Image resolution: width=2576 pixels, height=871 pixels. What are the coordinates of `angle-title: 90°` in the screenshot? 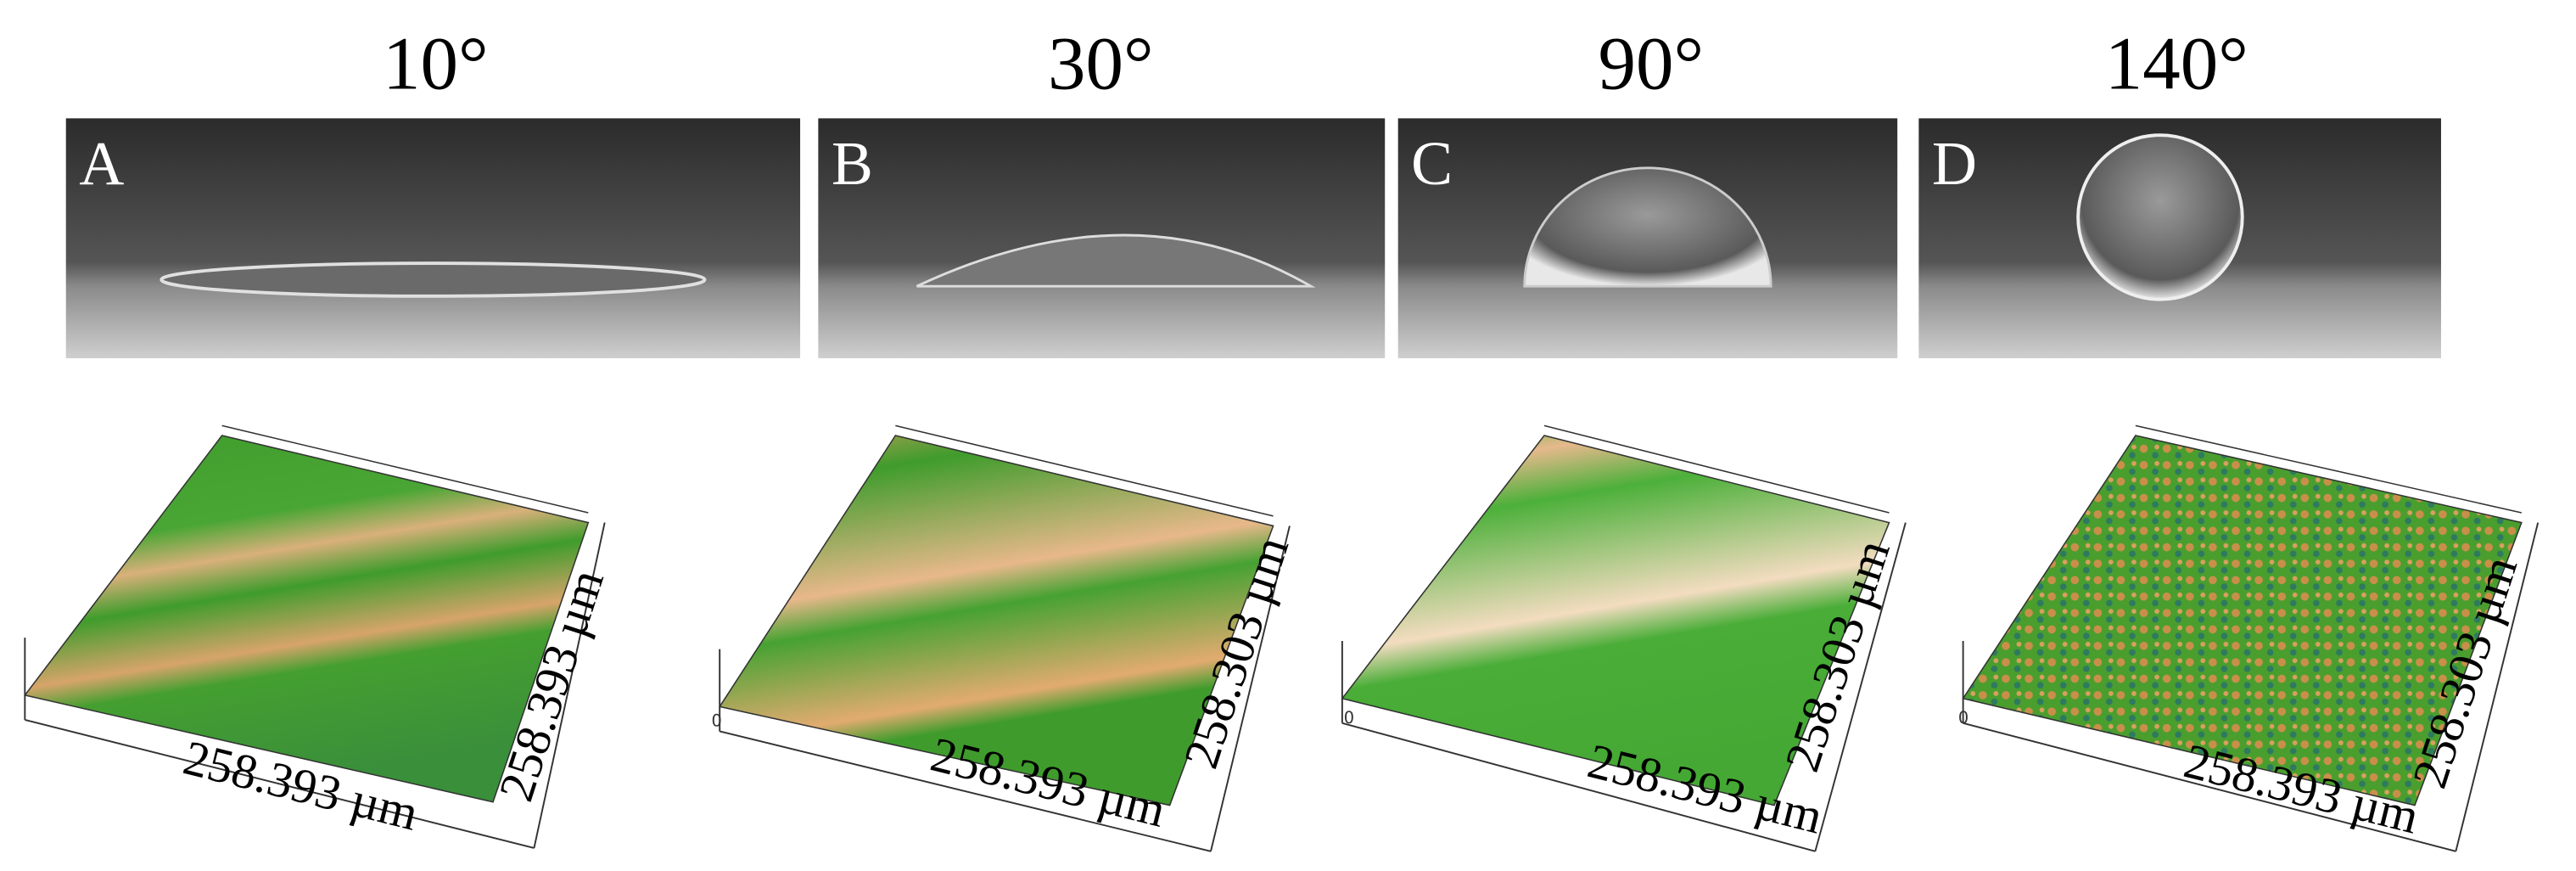 It's located at (1652, 64).